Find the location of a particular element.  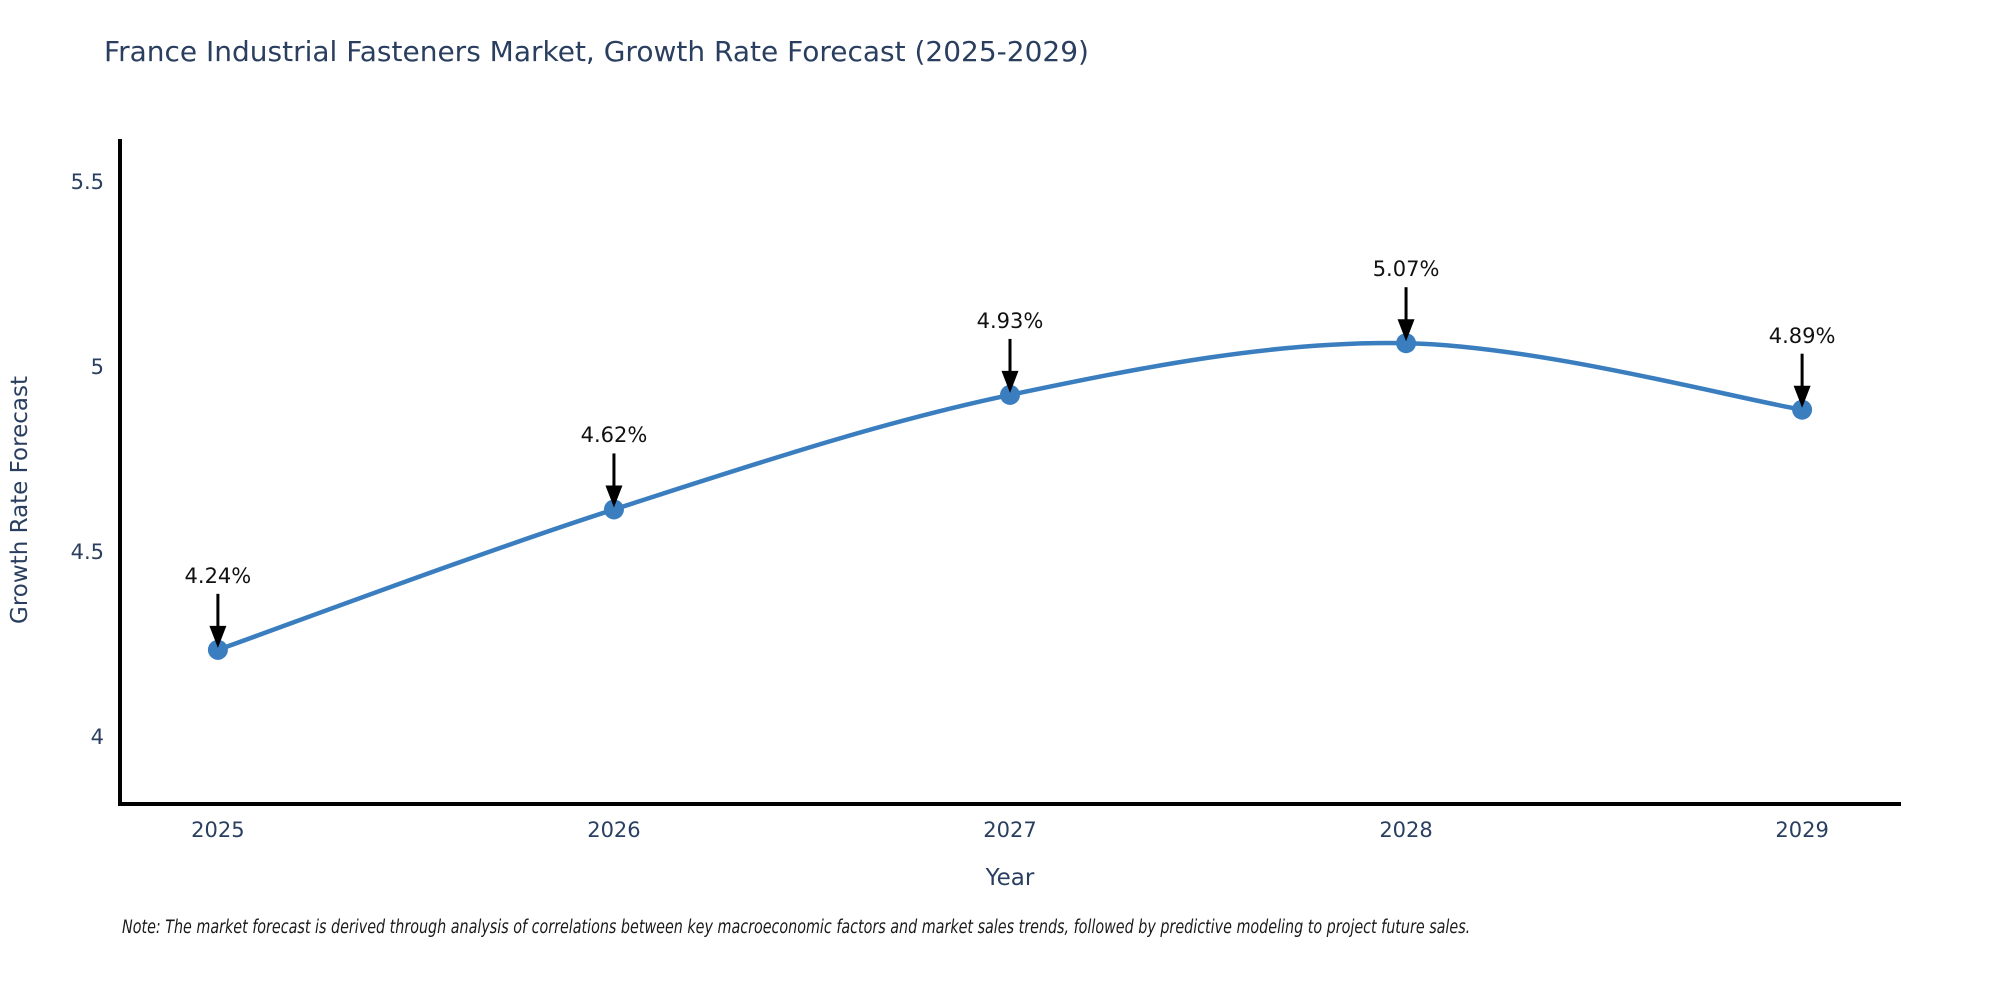

data-point-value-label: 4.62% is located at coordinates (614, 435).